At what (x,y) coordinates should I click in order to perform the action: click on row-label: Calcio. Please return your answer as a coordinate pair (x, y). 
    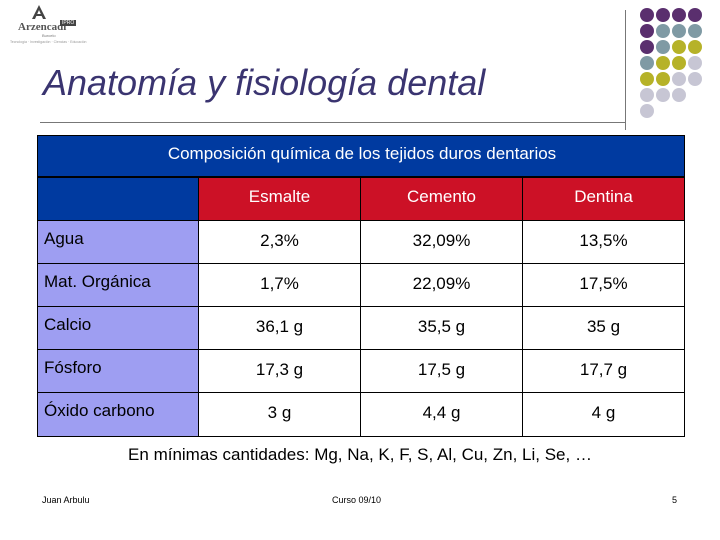
    Looking at the image, I should click on (118, 328).